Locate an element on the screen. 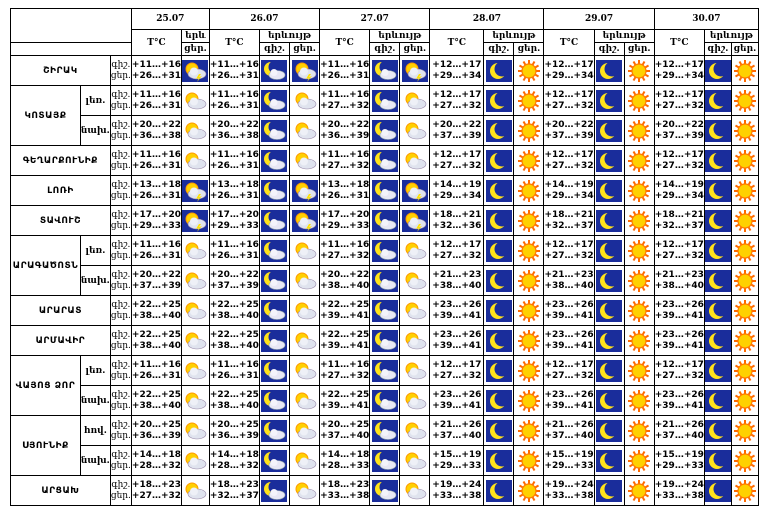 This screenshot has height=516, width=759. day-temp: +38…+40 is located at coordinates (679, 285).